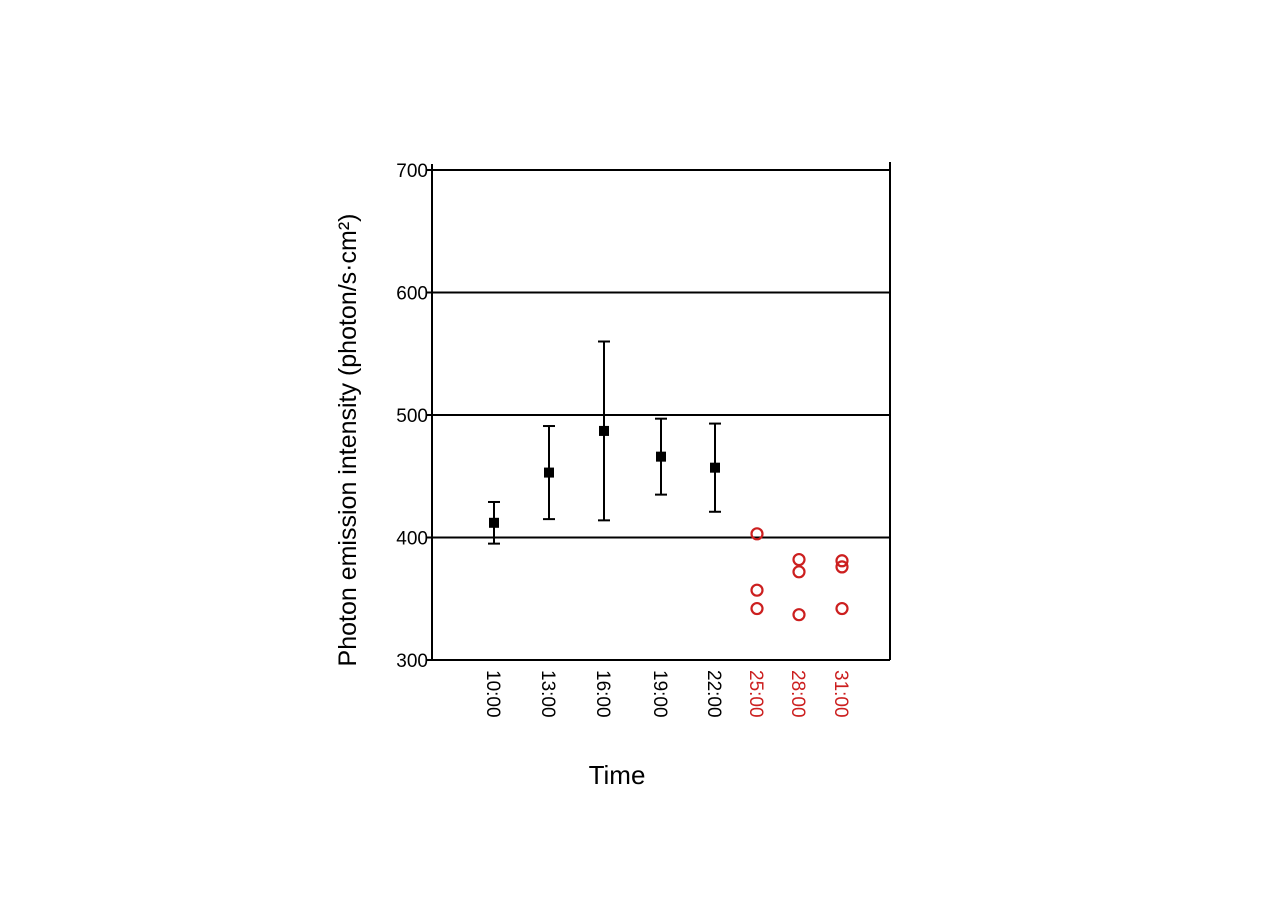  What do you see at coordinates (547, 694) in the screenshot?
I see `x-tick-label: 13:00` at bounding box center [547, 694].